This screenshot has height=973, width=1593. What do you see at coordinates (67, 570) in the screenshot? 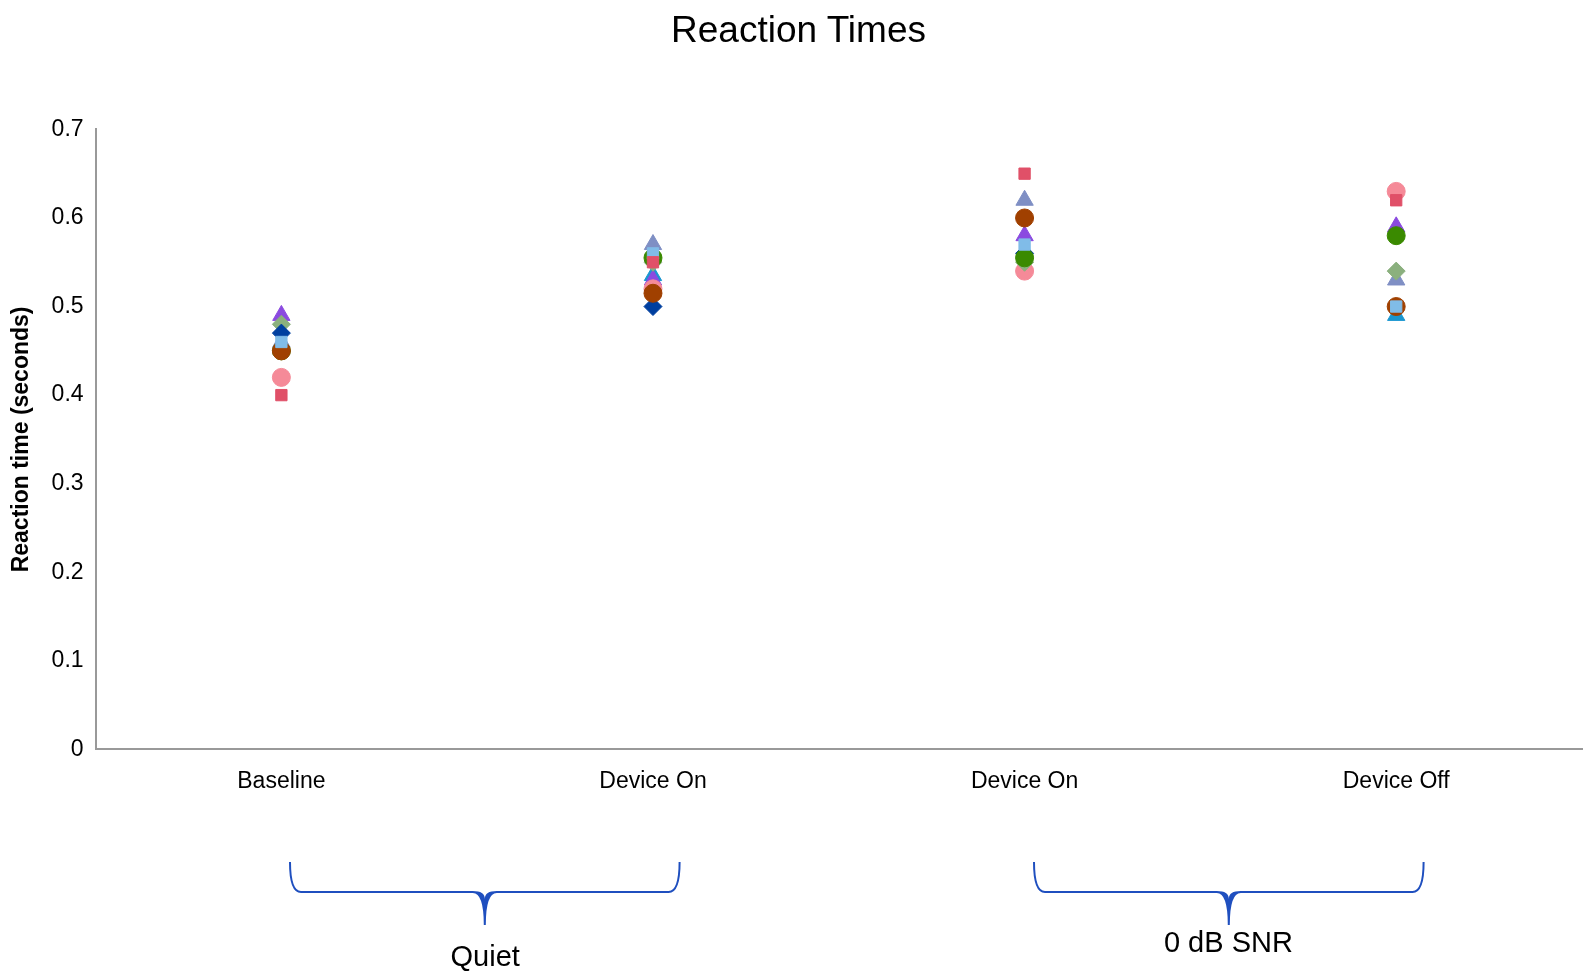
I see `y-tick-label: 0.2` at bounding box center [67, 570].